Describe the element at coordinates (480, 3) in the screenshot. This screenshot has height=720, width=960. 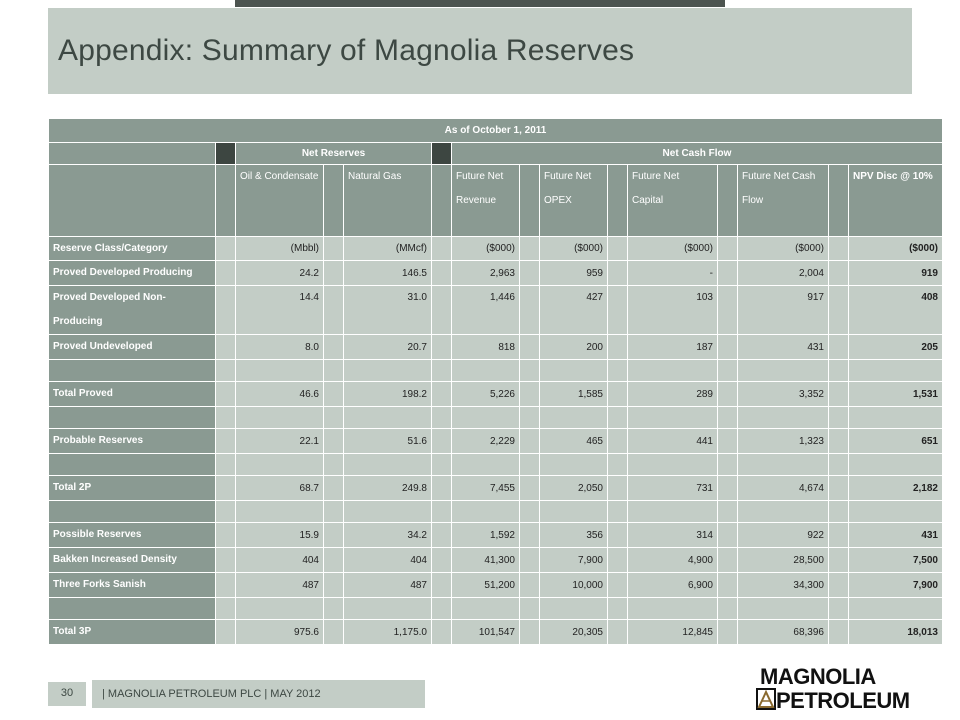
I see `top-accent-bar` at that location.